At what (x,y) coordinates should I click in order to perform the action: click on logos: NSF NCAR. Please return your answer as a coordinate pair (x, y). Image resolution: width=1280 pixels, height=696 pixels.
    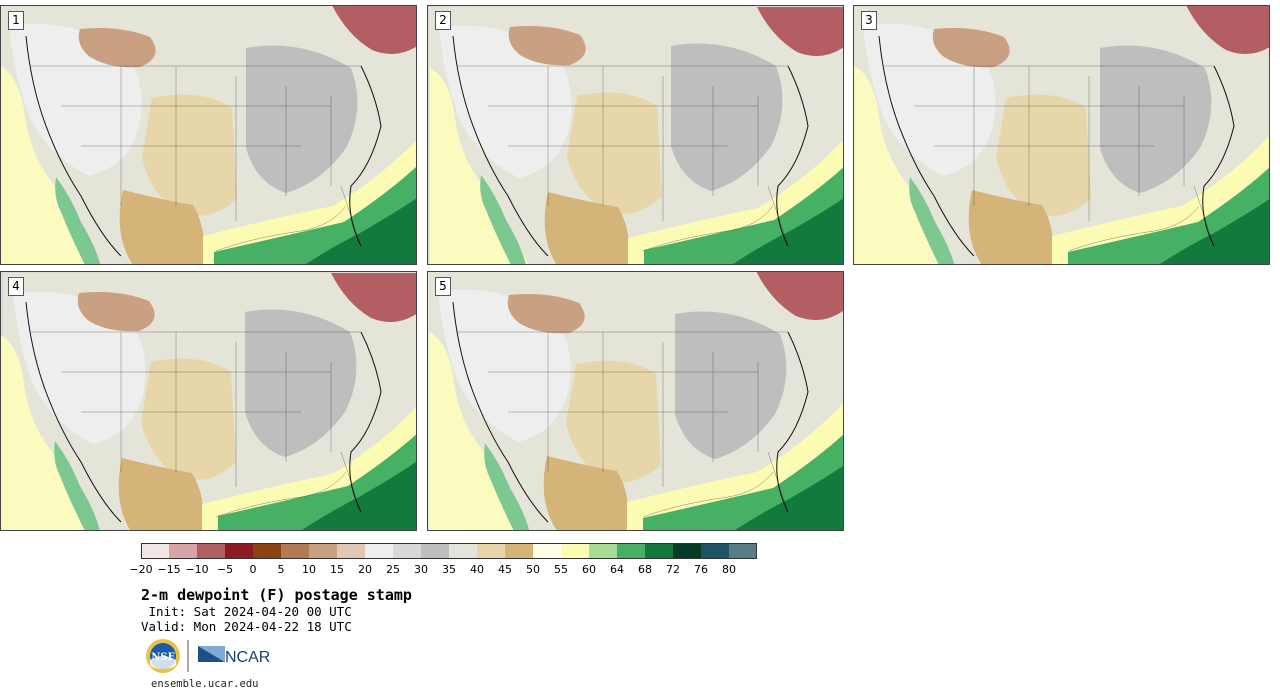
    Looking at the image, I should click on (208, 656).